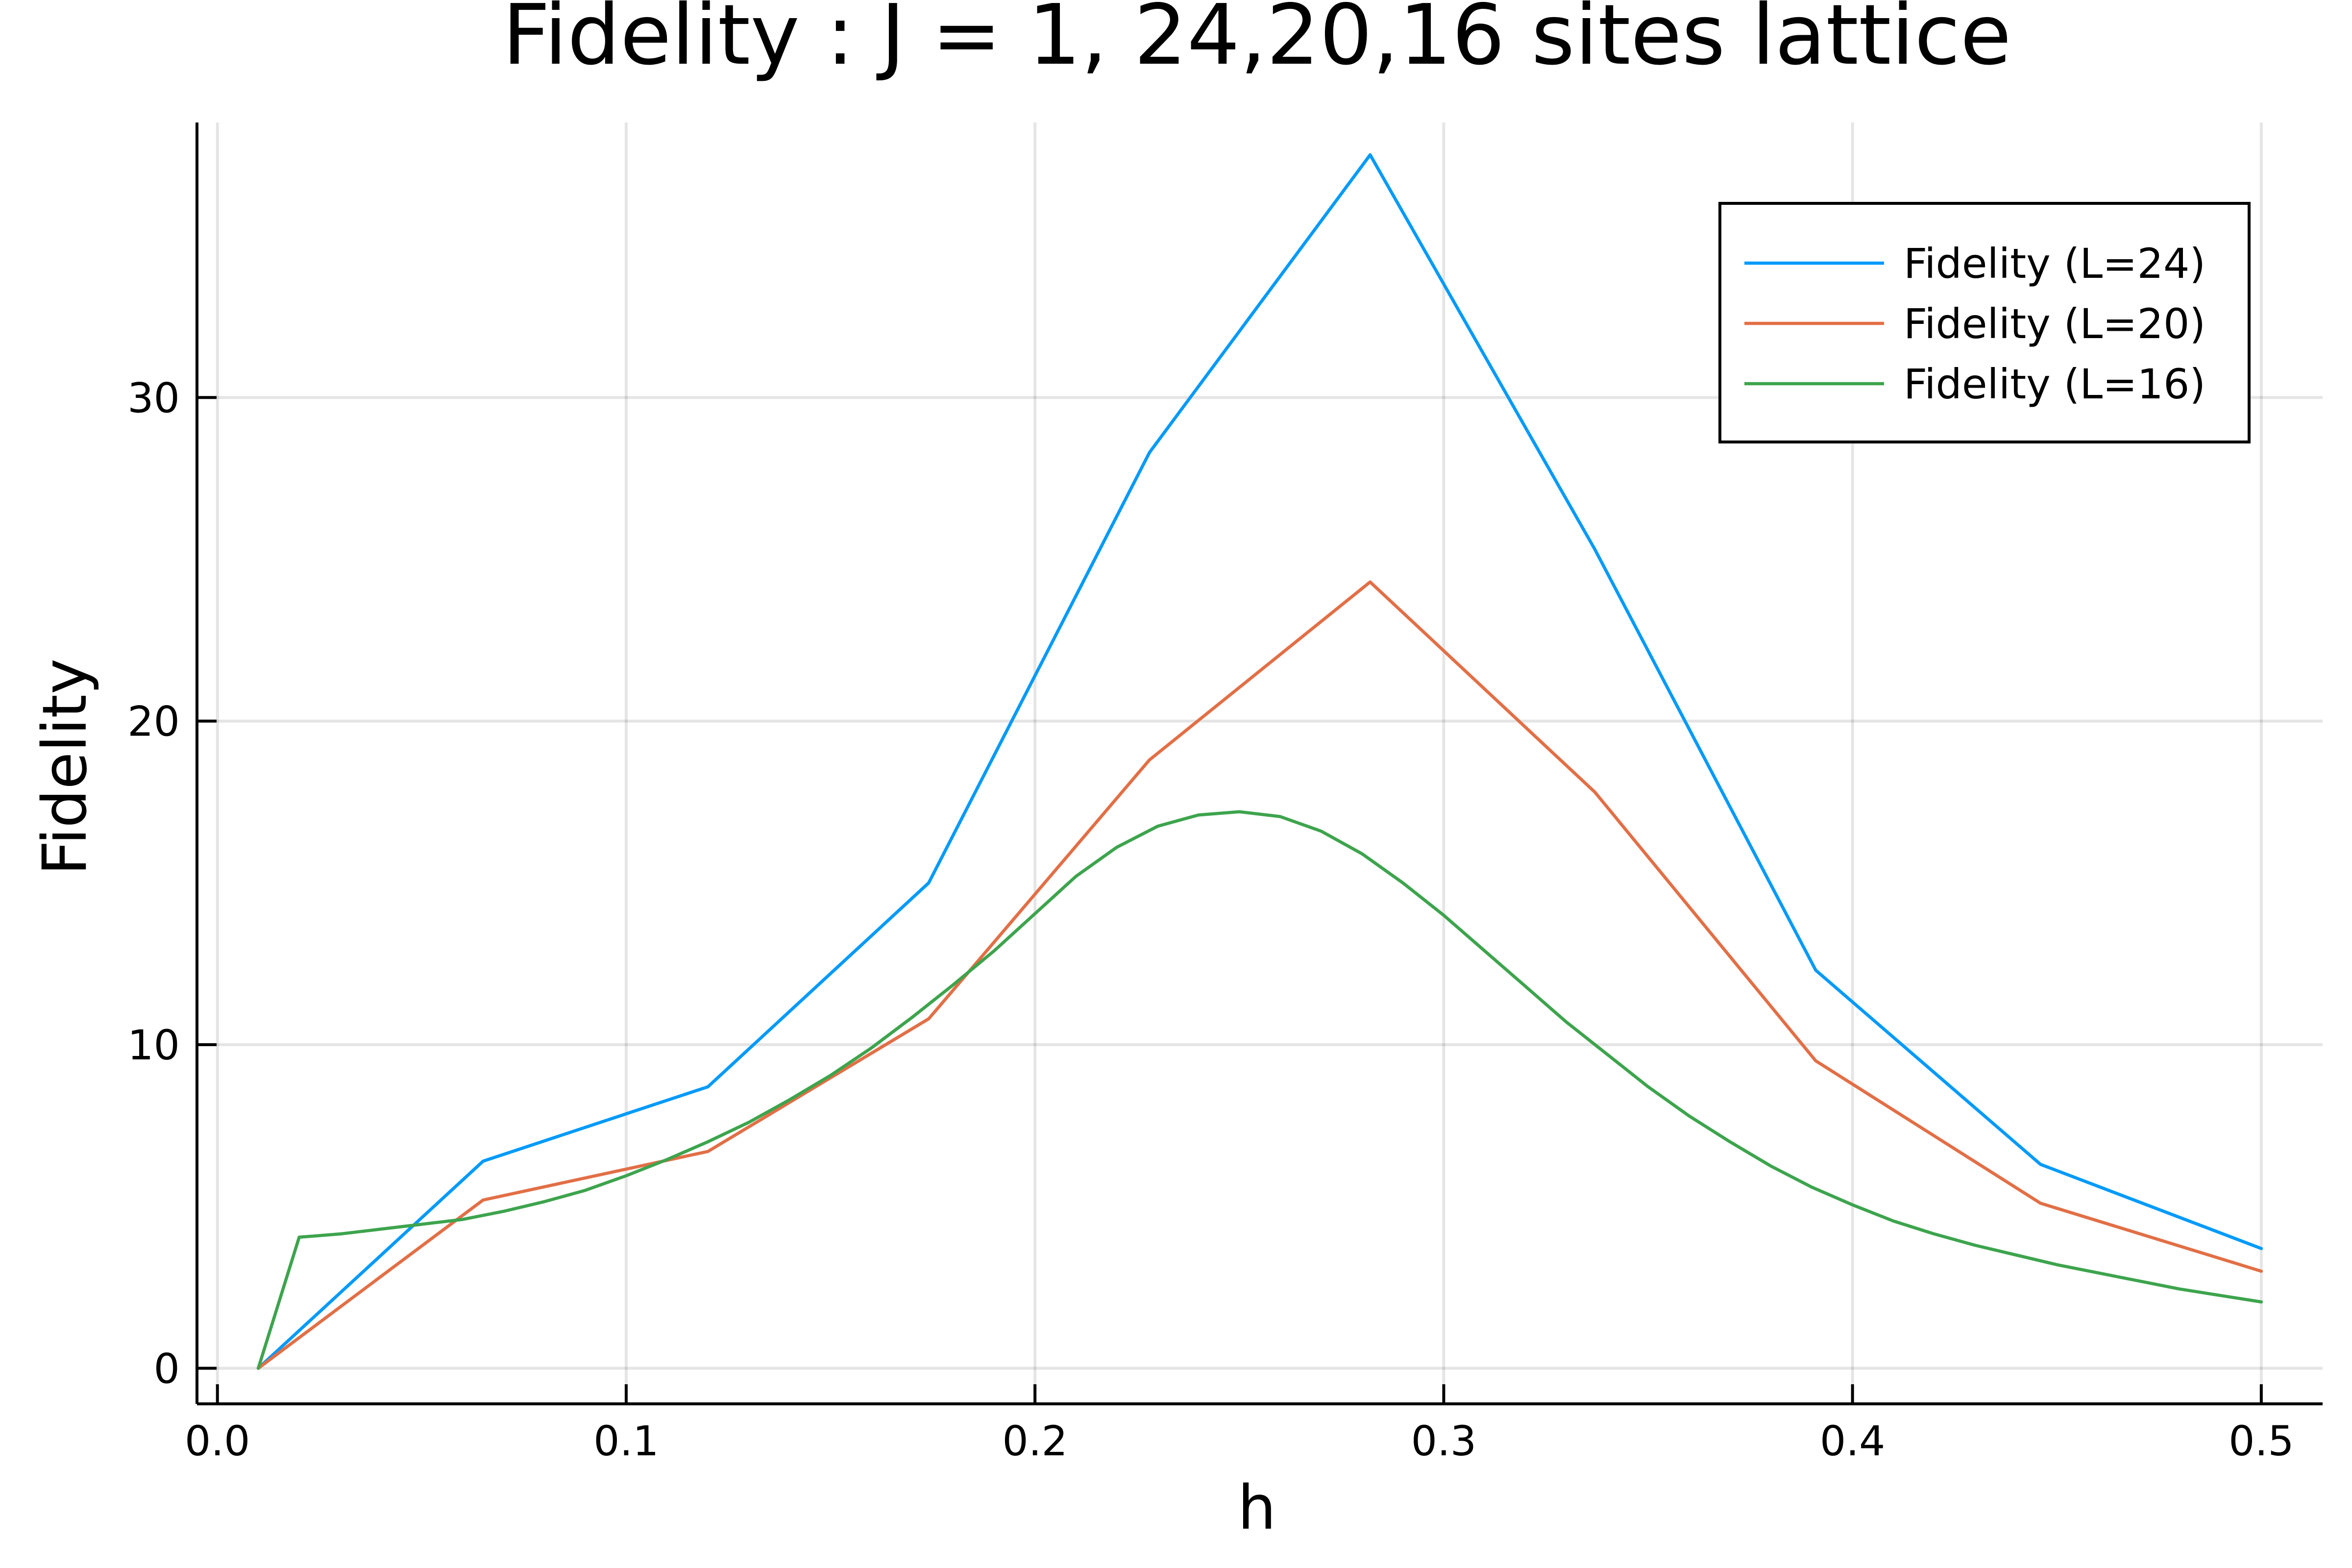 The width and height of the screenshot is (2352, 1568). Describe the element at coordinates (1256, 42) in the screenshot. I see `chart-title: Fidelity : J = 1, 24,20,16 sites lattice` at that location.